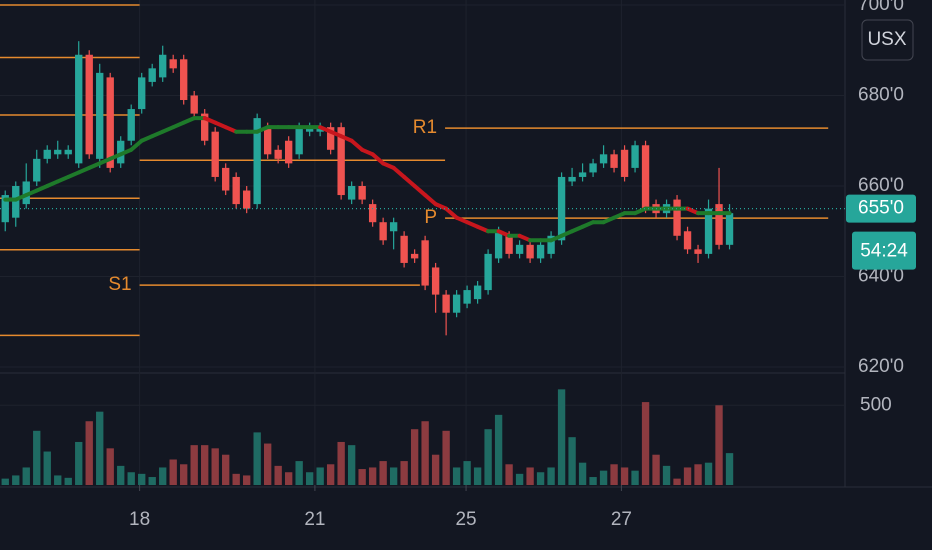  What do you see at coordinates (119, 284) in the screenshot?
I see `pivot-label: S1` at bounding box center [119, 284].